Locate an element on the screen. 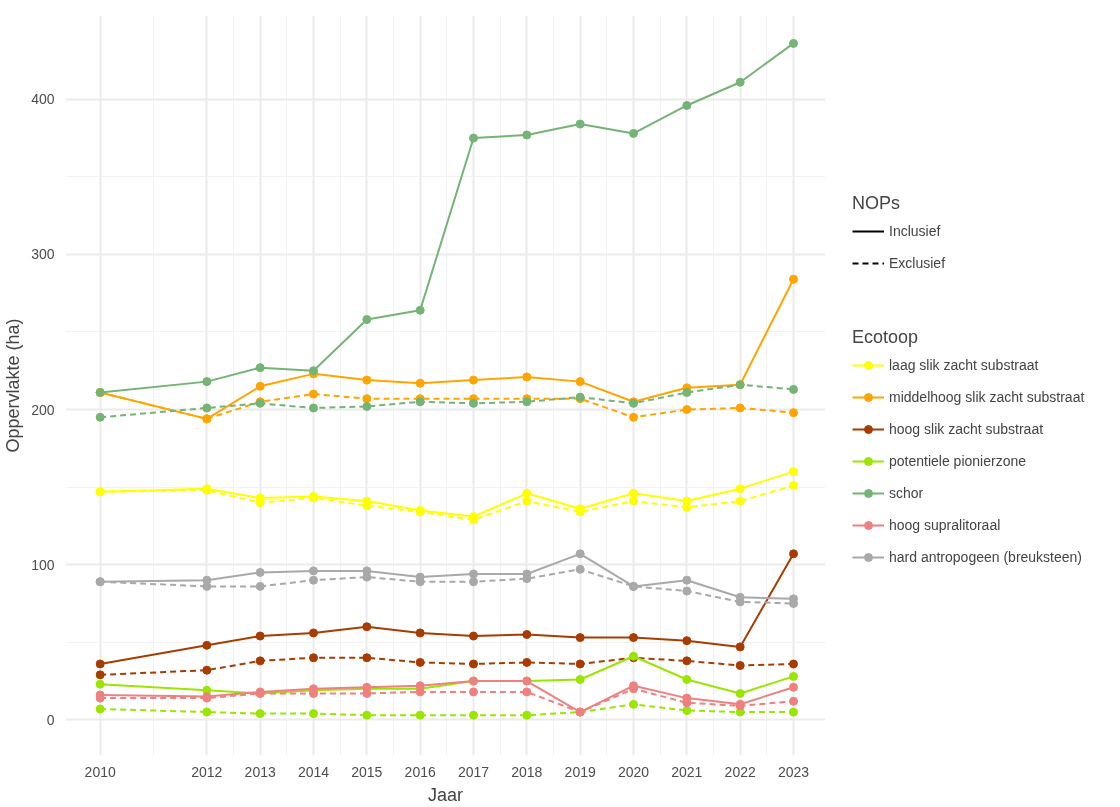  x-tick-label: 2013 is located at coordinates (260, 771).